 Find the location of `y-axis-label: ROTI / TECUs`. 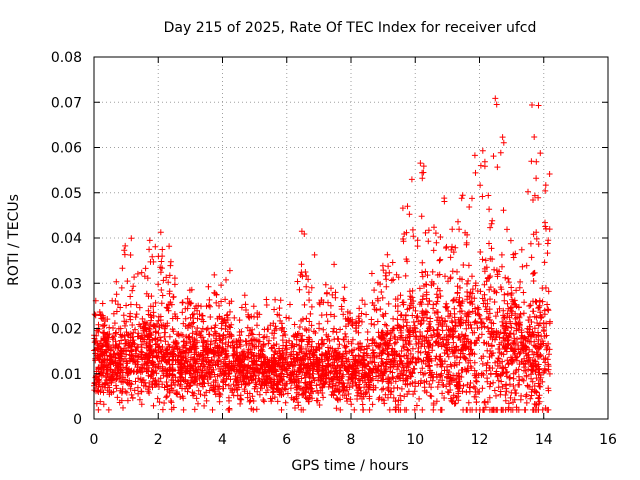

y-axis-label: ROTI / TECUs is located at coordinates (14, 240).